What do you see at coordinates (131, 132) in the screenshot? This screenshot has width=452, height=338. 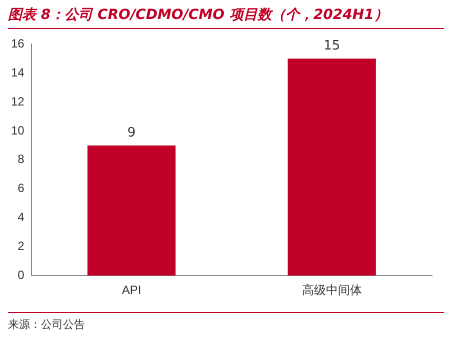 I see `data-label: 9` at bounding box center [131, 132].